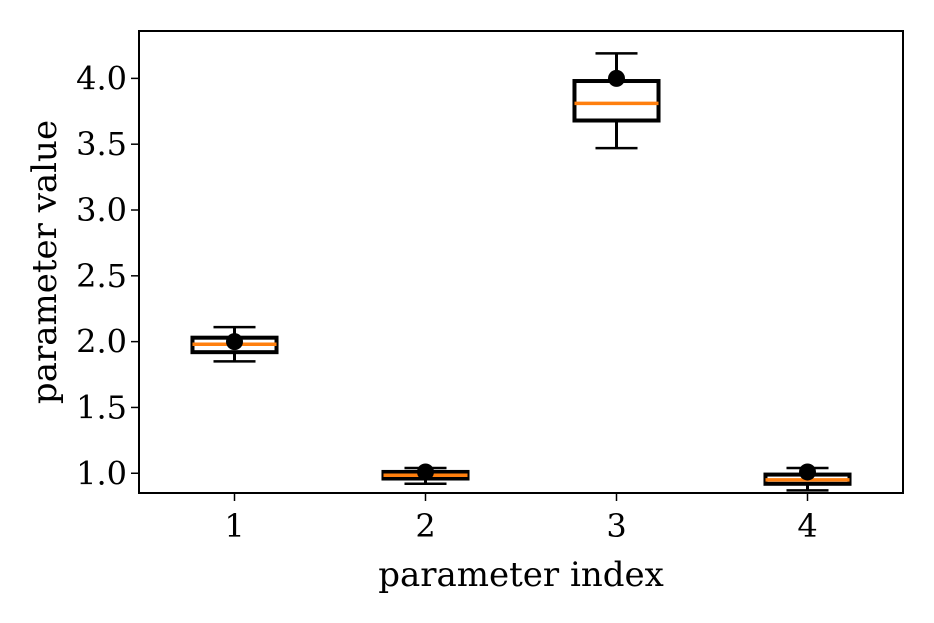  I want to click on y-axis: 1.0 1.5 2.0 2.5 3.0 3.5 4.0, so click(107, 275).